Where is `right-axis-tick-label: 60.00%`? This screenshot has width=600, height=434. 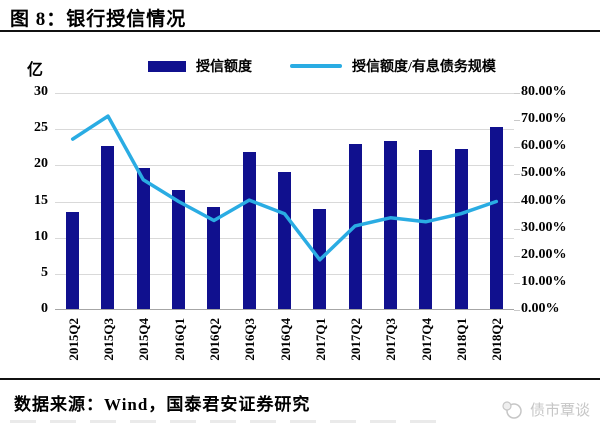
right-axis-tick-label: 60.00% is located at coordinates (544, 146).